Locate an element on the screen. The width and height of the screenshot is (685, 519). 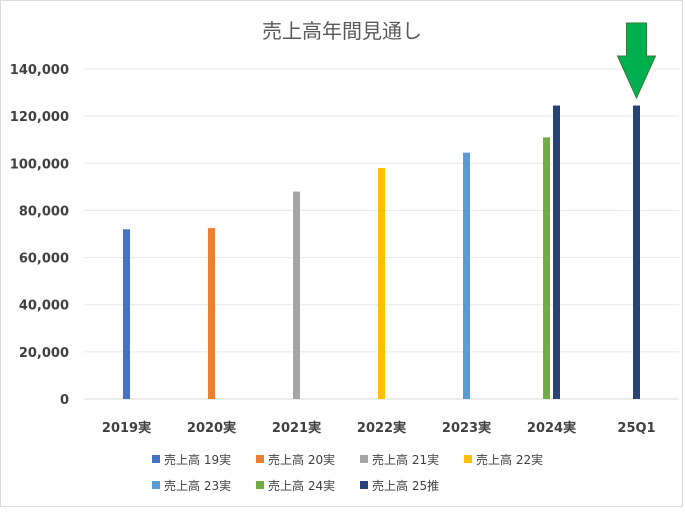
x-tick-label: 2019実 is located at coordinates (126, 428).